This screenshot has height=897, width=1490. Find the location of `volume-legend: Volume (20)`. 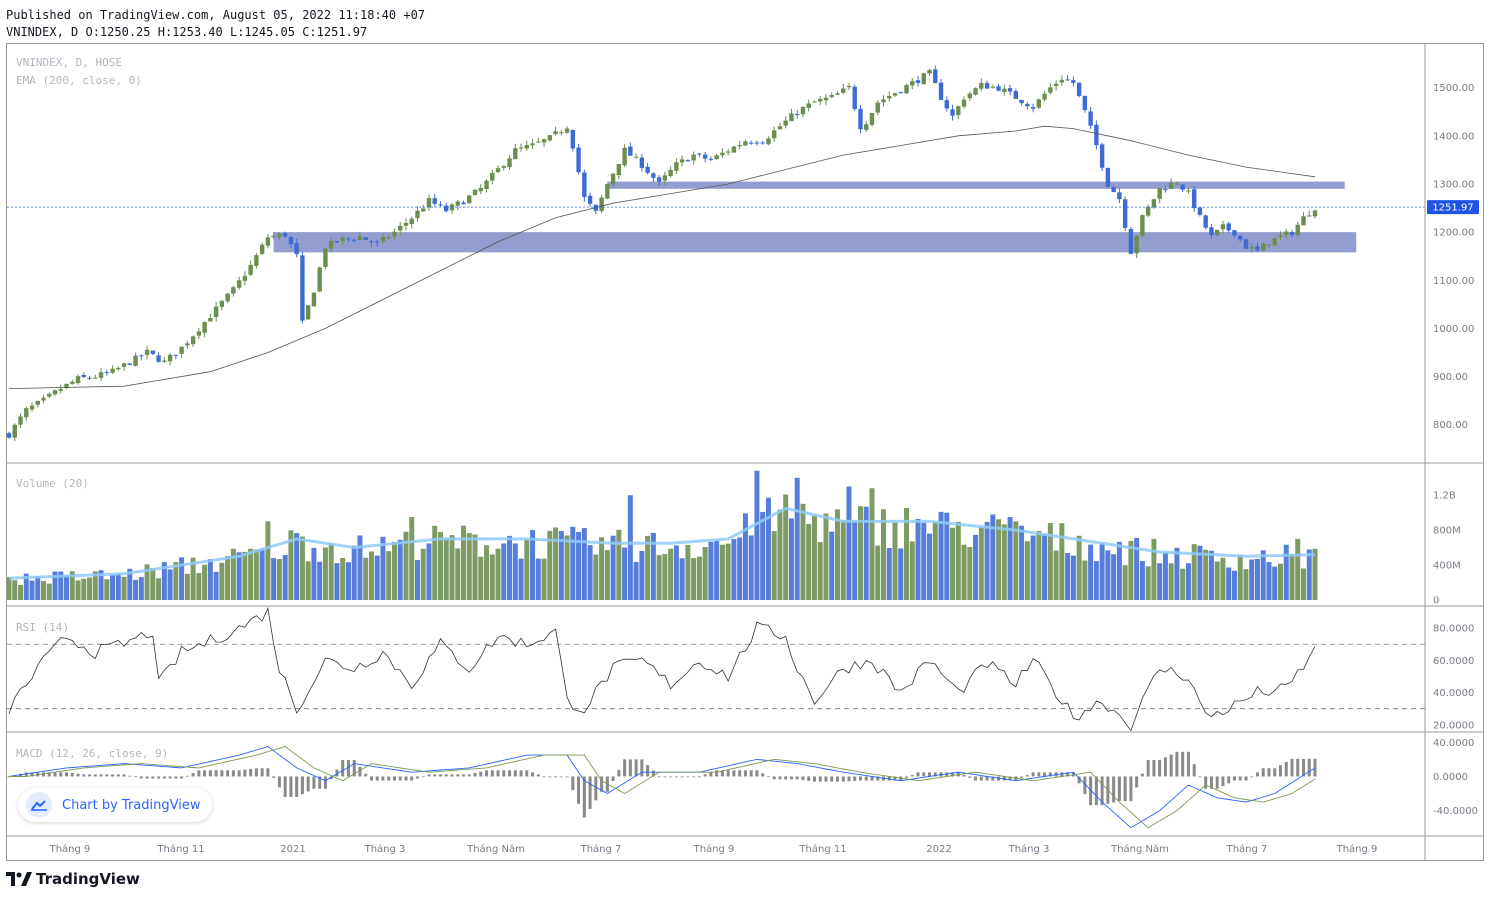

volume-legend: Volume (20) is located at coordinates (52, 483).